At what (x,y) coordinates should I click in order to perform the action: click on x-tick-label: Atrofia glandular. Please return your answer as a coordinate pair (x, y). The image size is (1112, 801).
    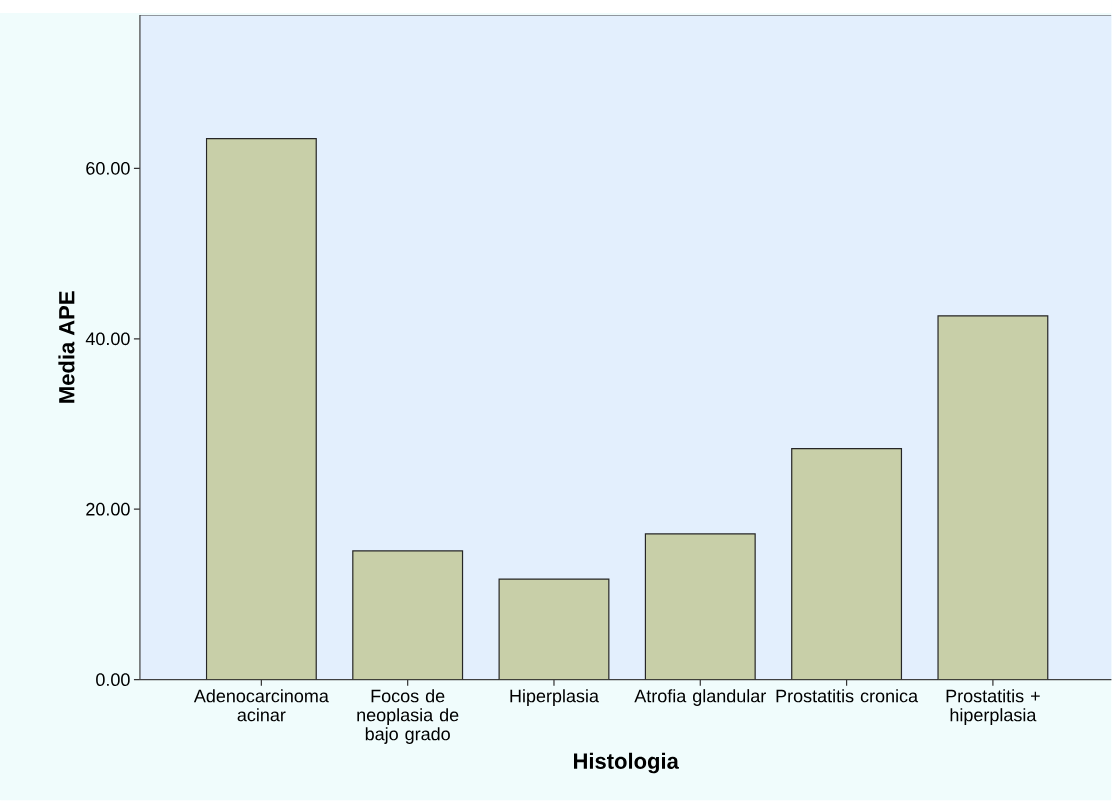
    Looking at the image, I should click on (700, 698).